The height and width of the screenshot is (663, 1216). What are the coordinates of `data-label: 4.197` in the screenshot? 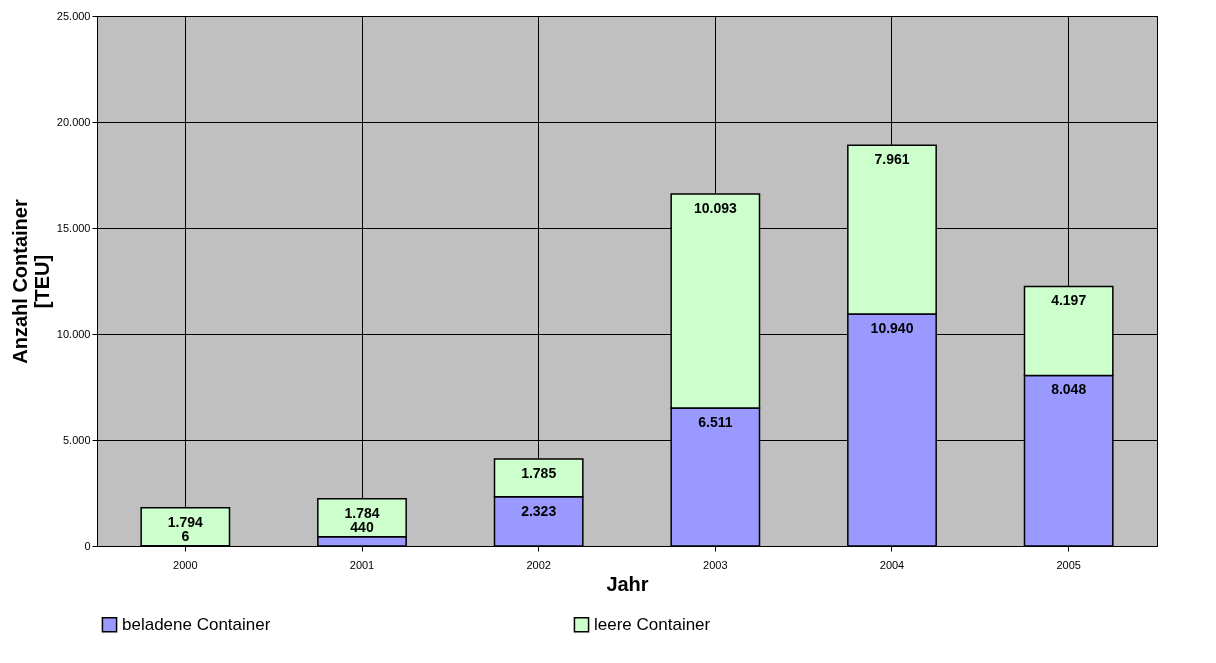 It's located at (1069, 300).